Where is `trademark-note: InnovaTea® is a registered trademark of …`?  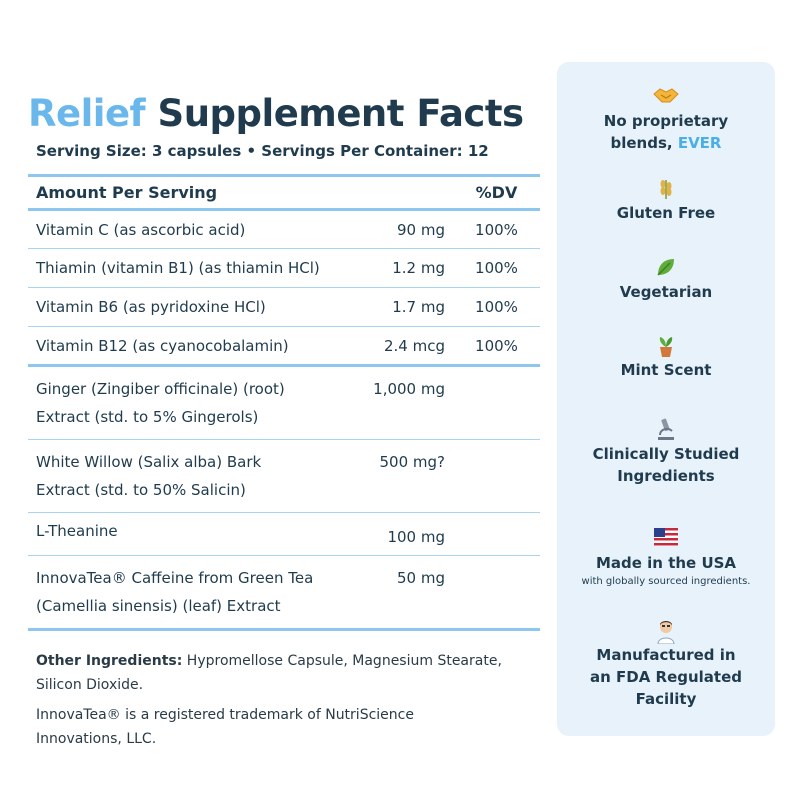 trademark-note: InnovaTea® is a registered trademark of … is located at coordinates (225, 727).